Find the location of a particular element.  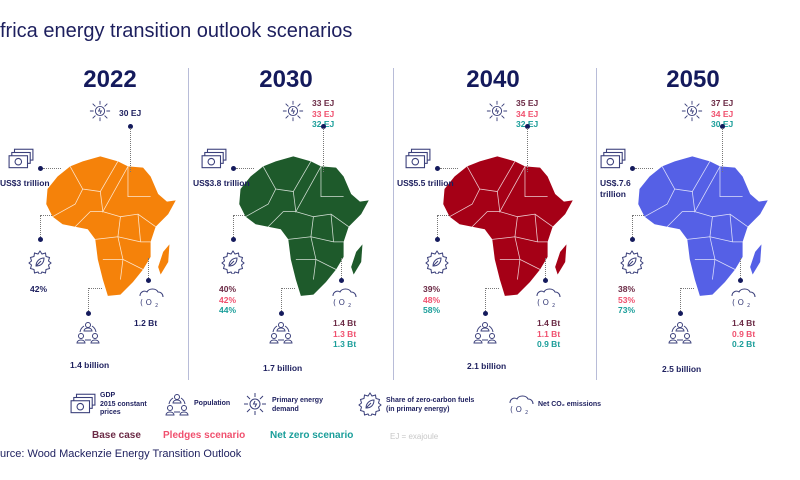

legend-population: Population is located at coordinates (212, 403).